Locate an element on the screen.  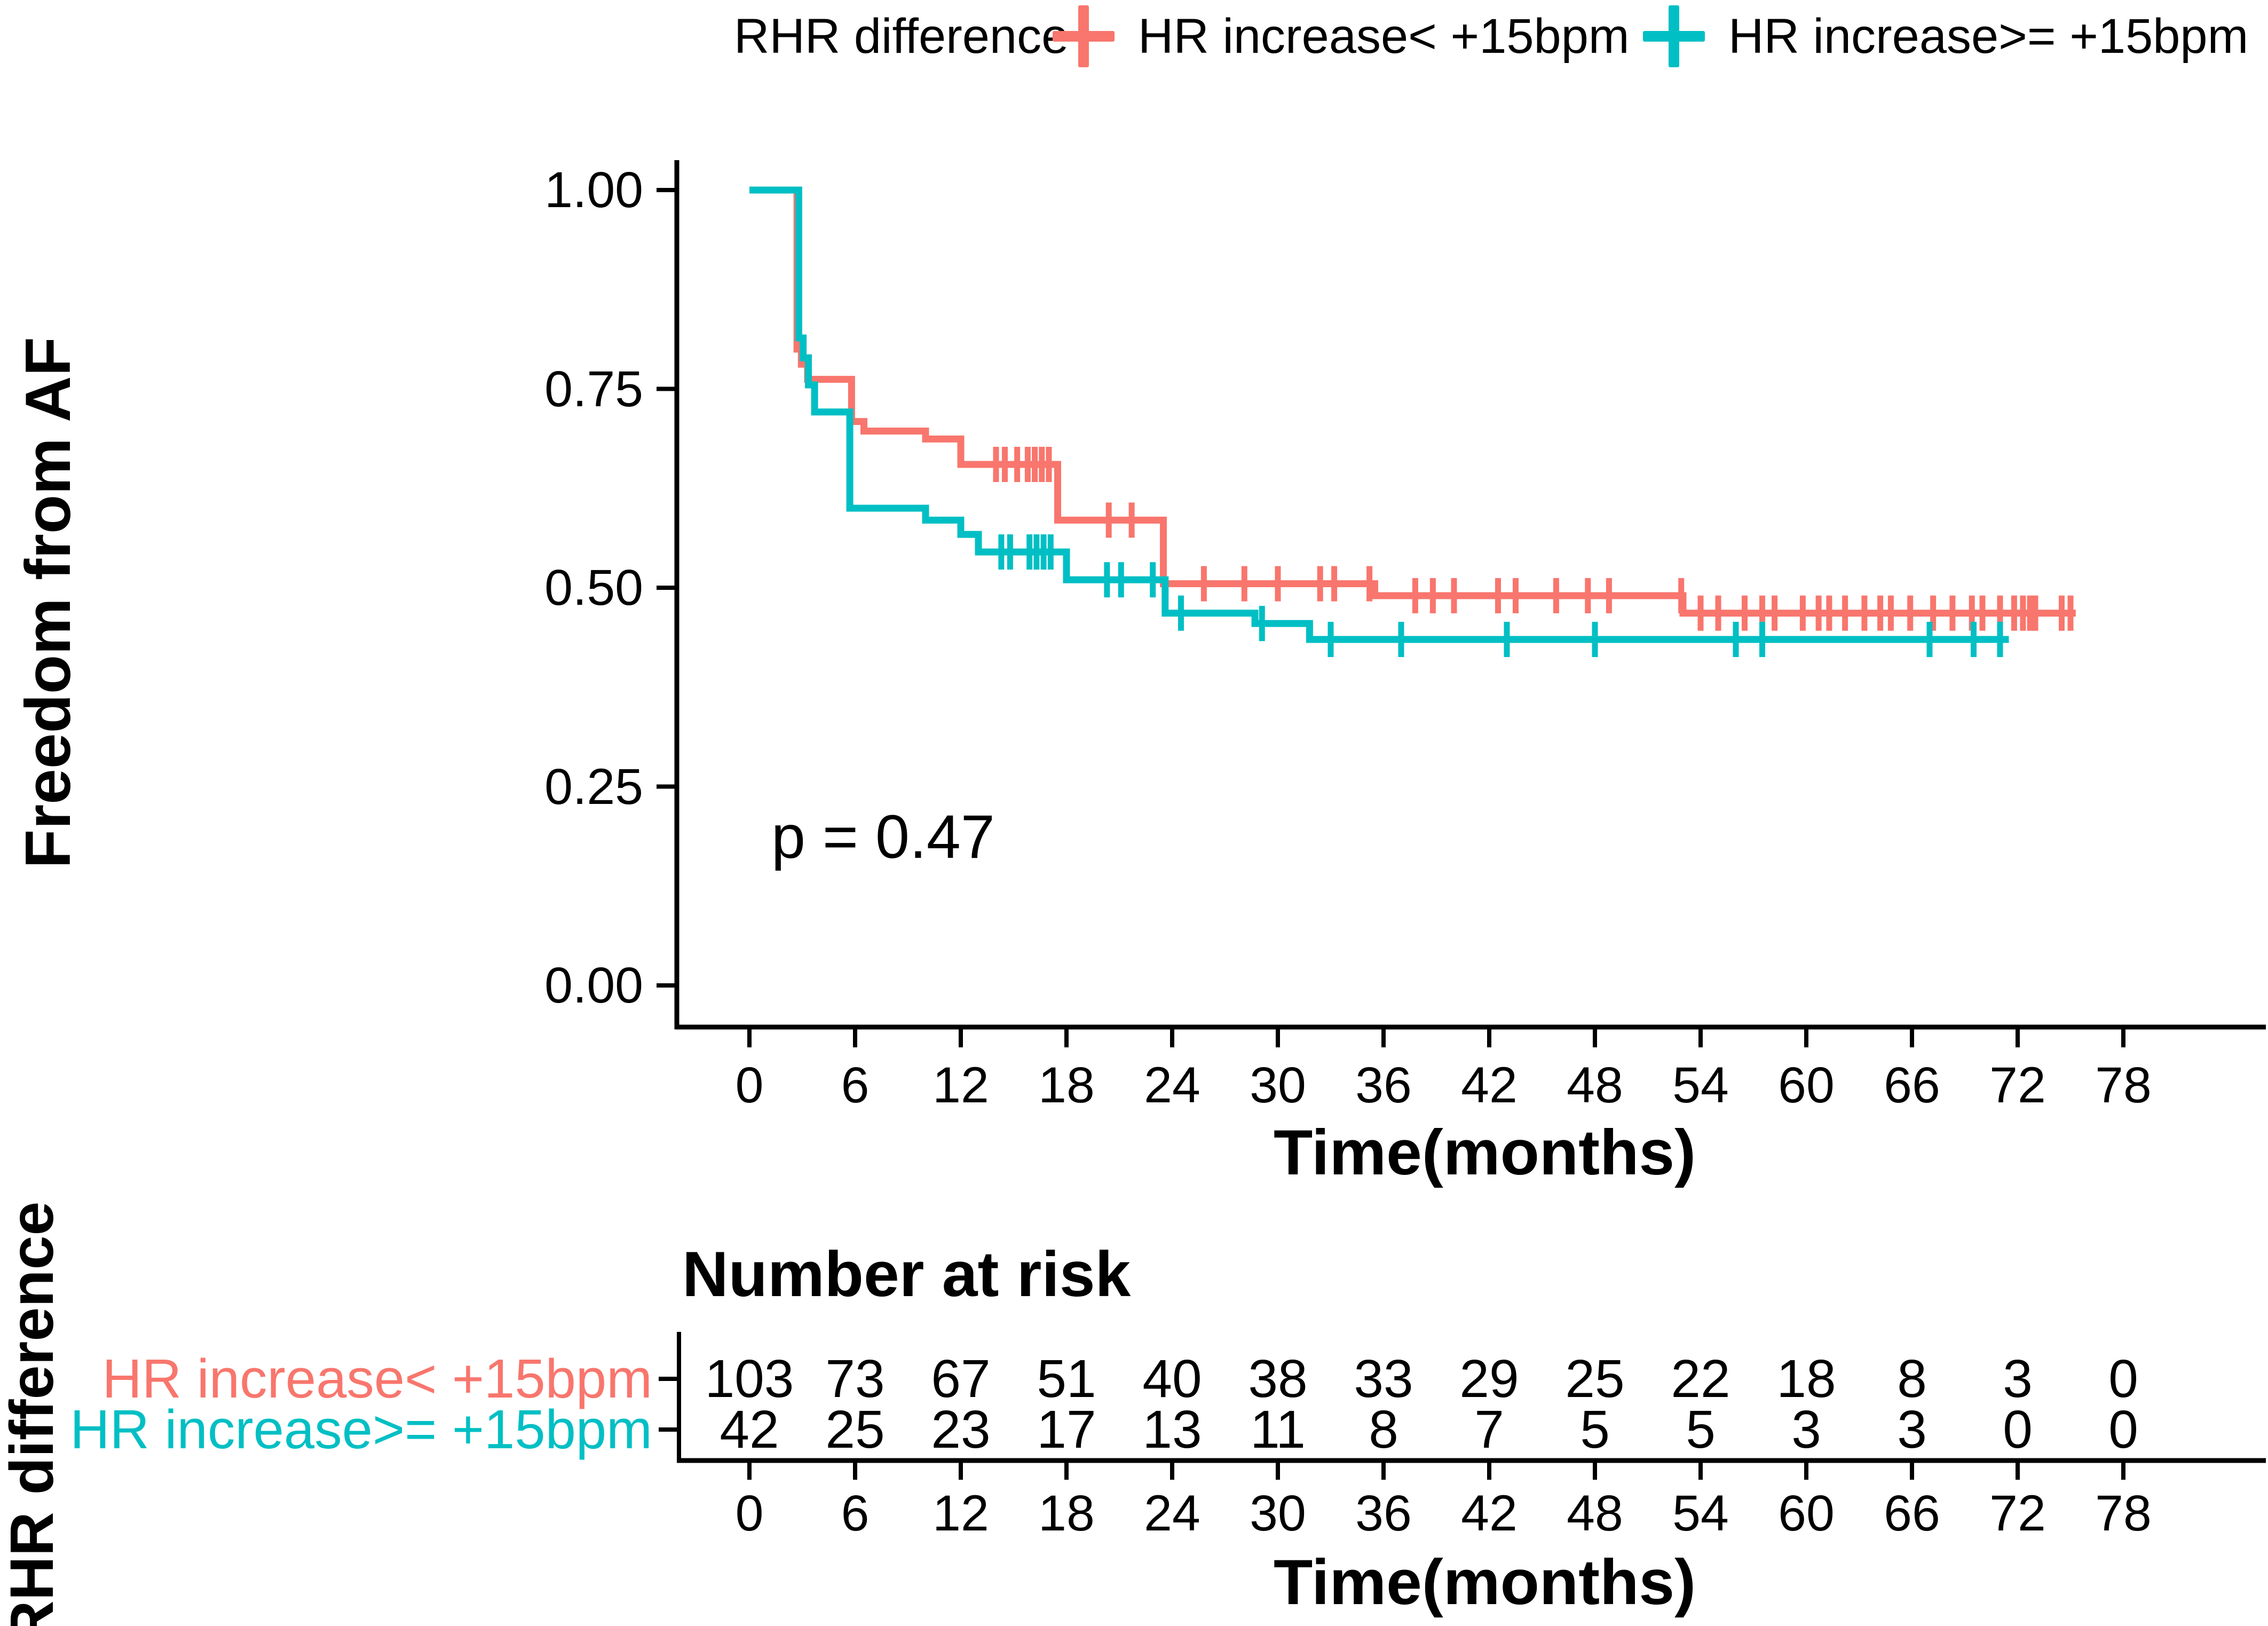
risk-x-tick-label: 18 is located at coordinates (1066, 1513).